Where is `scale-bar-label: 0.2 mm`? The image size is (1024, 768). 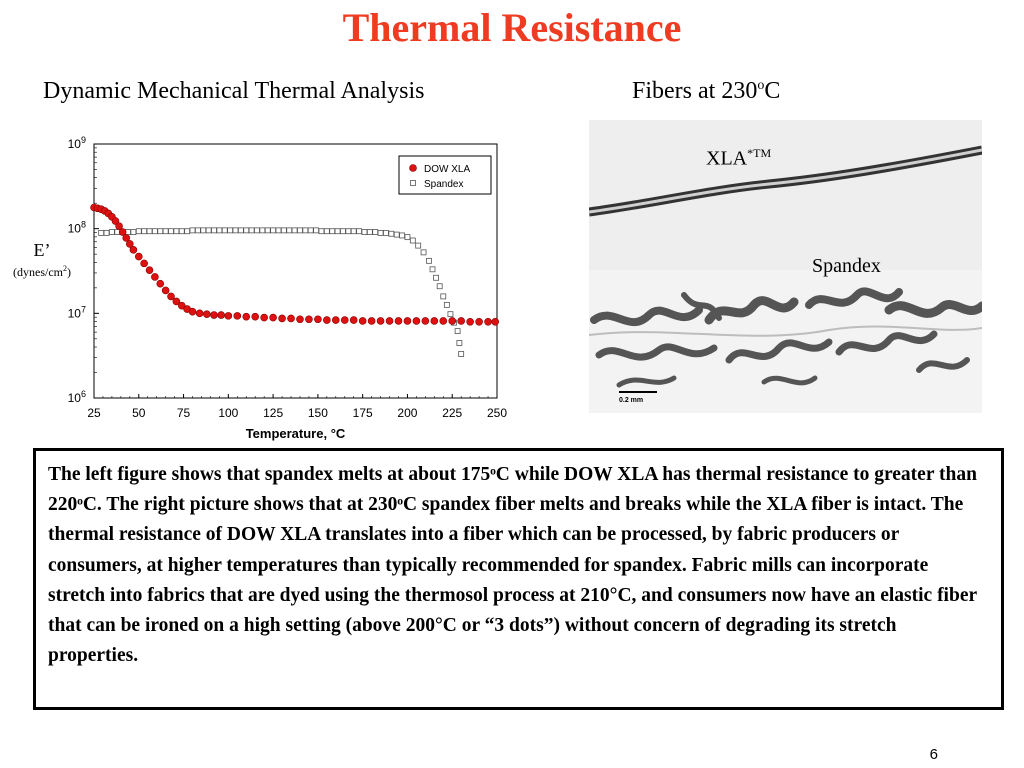 scale-bar-label: 0.2 mm is located at coordinates (631, 400).